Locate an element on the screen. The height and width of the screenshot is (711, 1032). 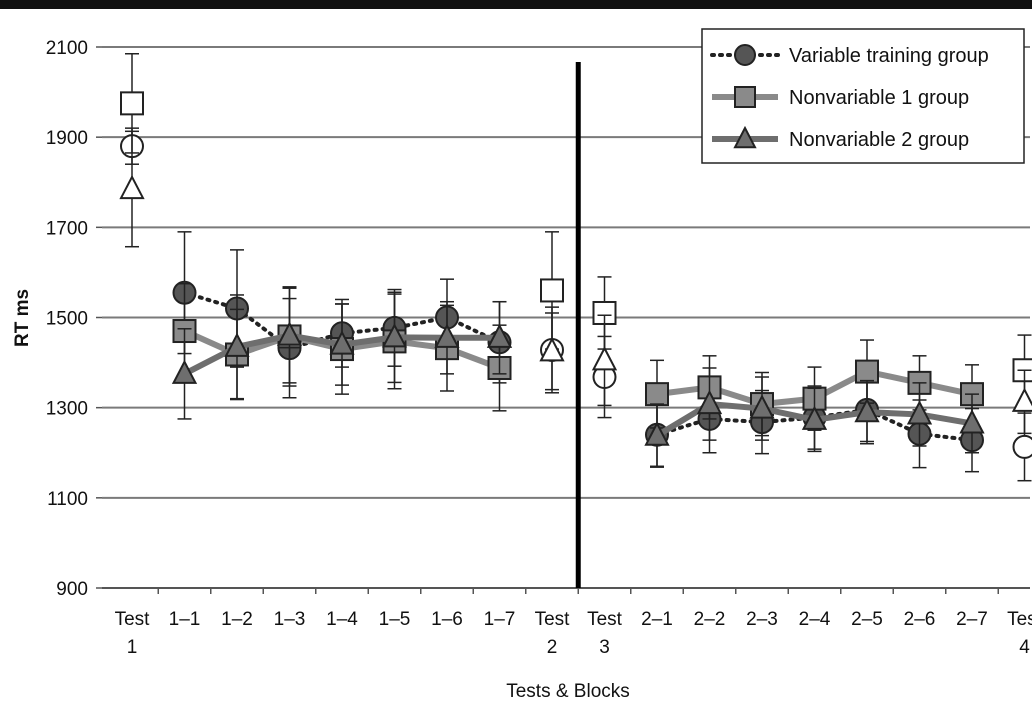
x-tick-label-6-0: 1–6 is located at coordinates (447, 619).